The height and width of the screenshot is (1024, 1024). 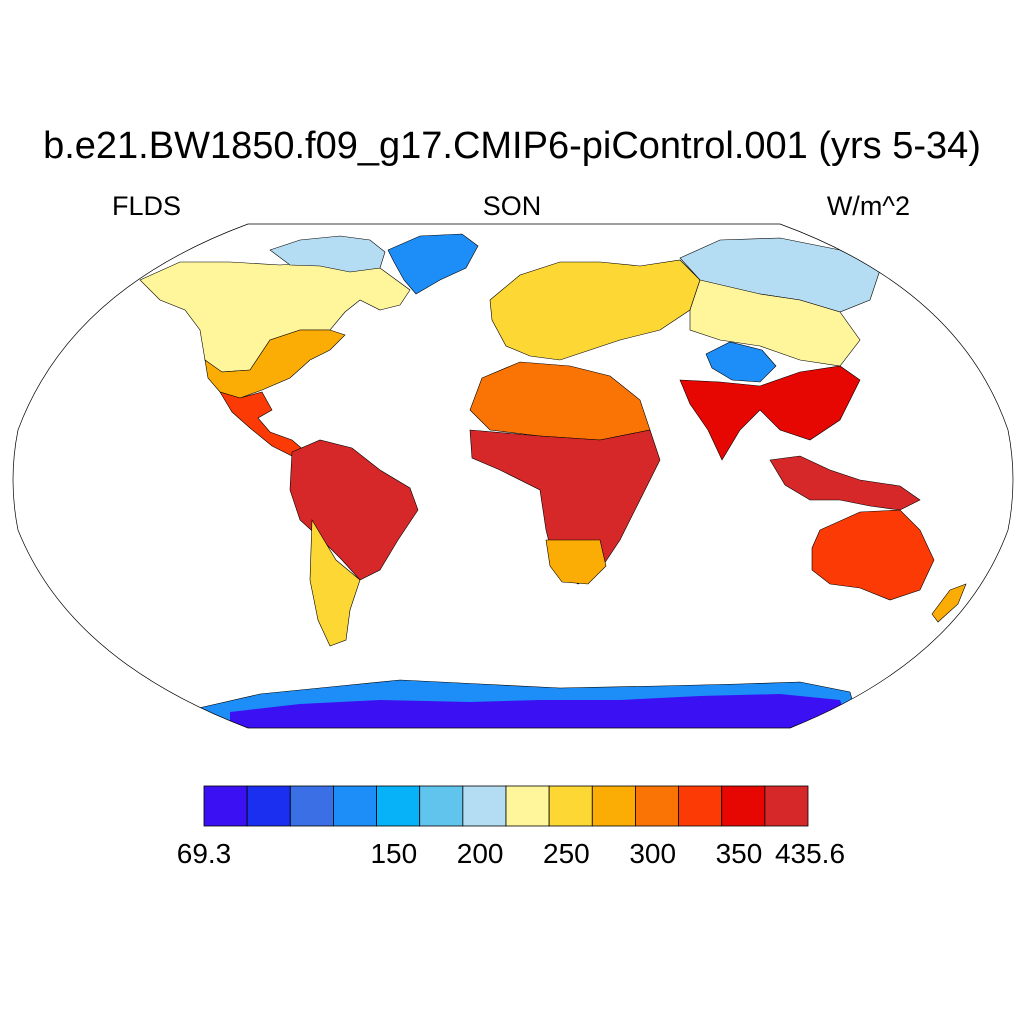 I want to click on season-label: SON, so click(x=512, y=206).